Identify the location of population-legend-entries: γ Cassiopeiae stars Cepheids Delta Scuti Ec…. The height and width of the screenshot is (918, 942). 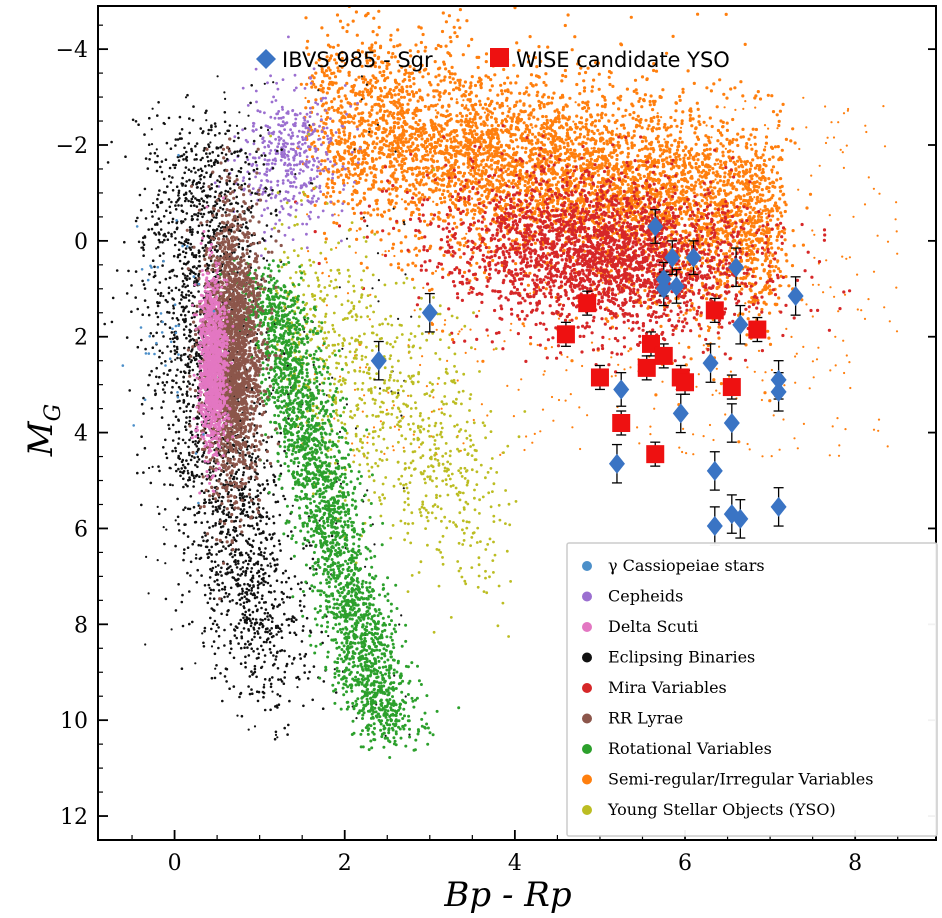
(727, 687).